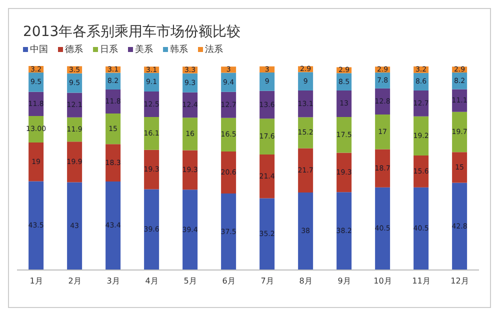 This screenshot has height=325, width=499. What do you see at coordinates (179, 50) in the screenshot?
I see `legend-label: 韩系` at bounding box center [179, 50].